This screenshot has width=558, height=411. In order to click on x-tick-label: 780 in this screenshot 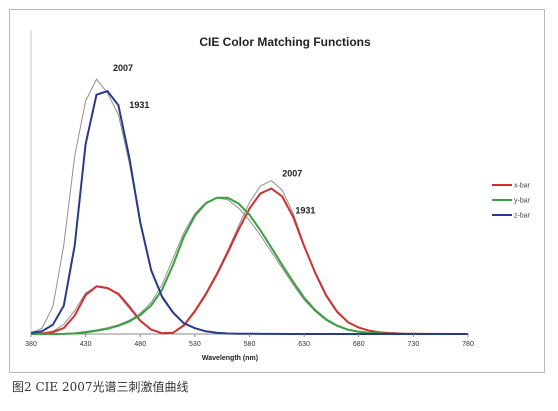, I will do `click(468, 344)`.